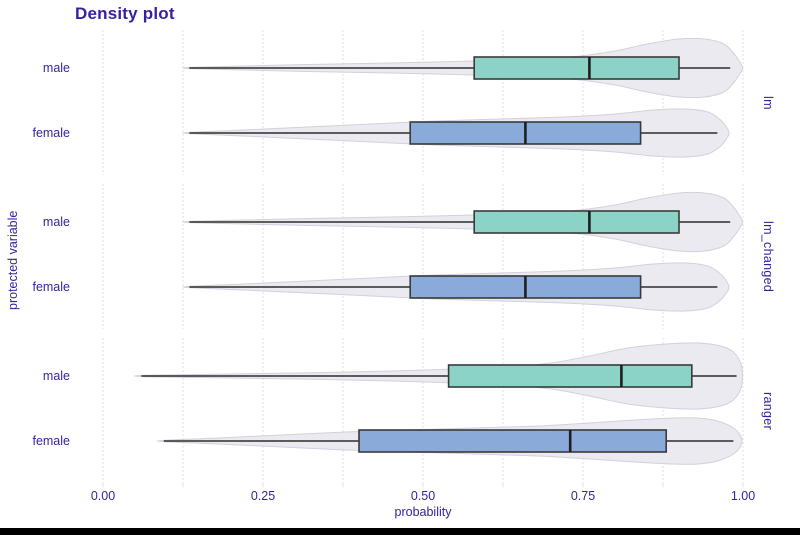 The height and width of the screenshot is (535, 800). What do you see at coordinates (51, 441) in the screenshot?
I see `y-category-label-ranger-female: female` at bounding box center [51, 441].